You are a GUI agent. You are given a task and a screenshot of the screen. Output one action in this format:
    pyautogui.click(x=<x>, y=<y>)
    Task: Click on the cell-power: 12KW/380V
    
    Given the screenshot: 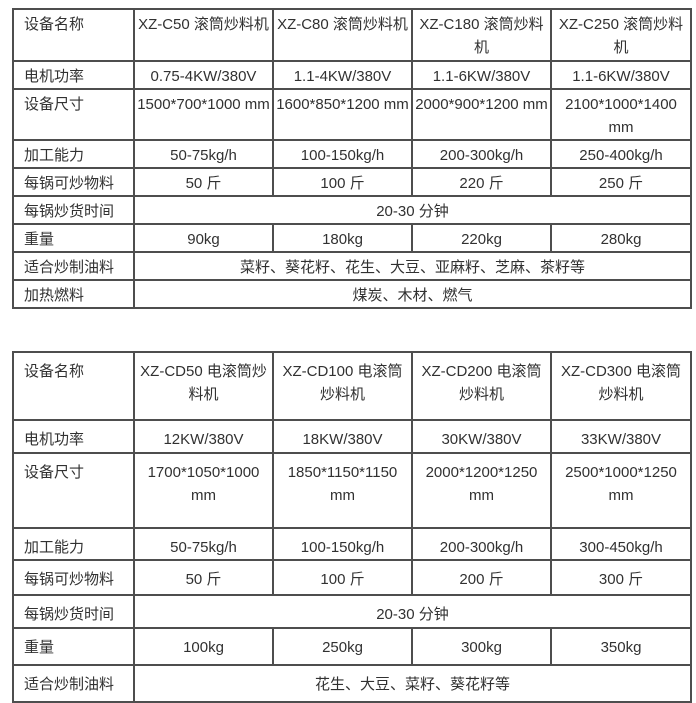 What is the action you would take?
    pyautogui.click(x=203, y=436)
    